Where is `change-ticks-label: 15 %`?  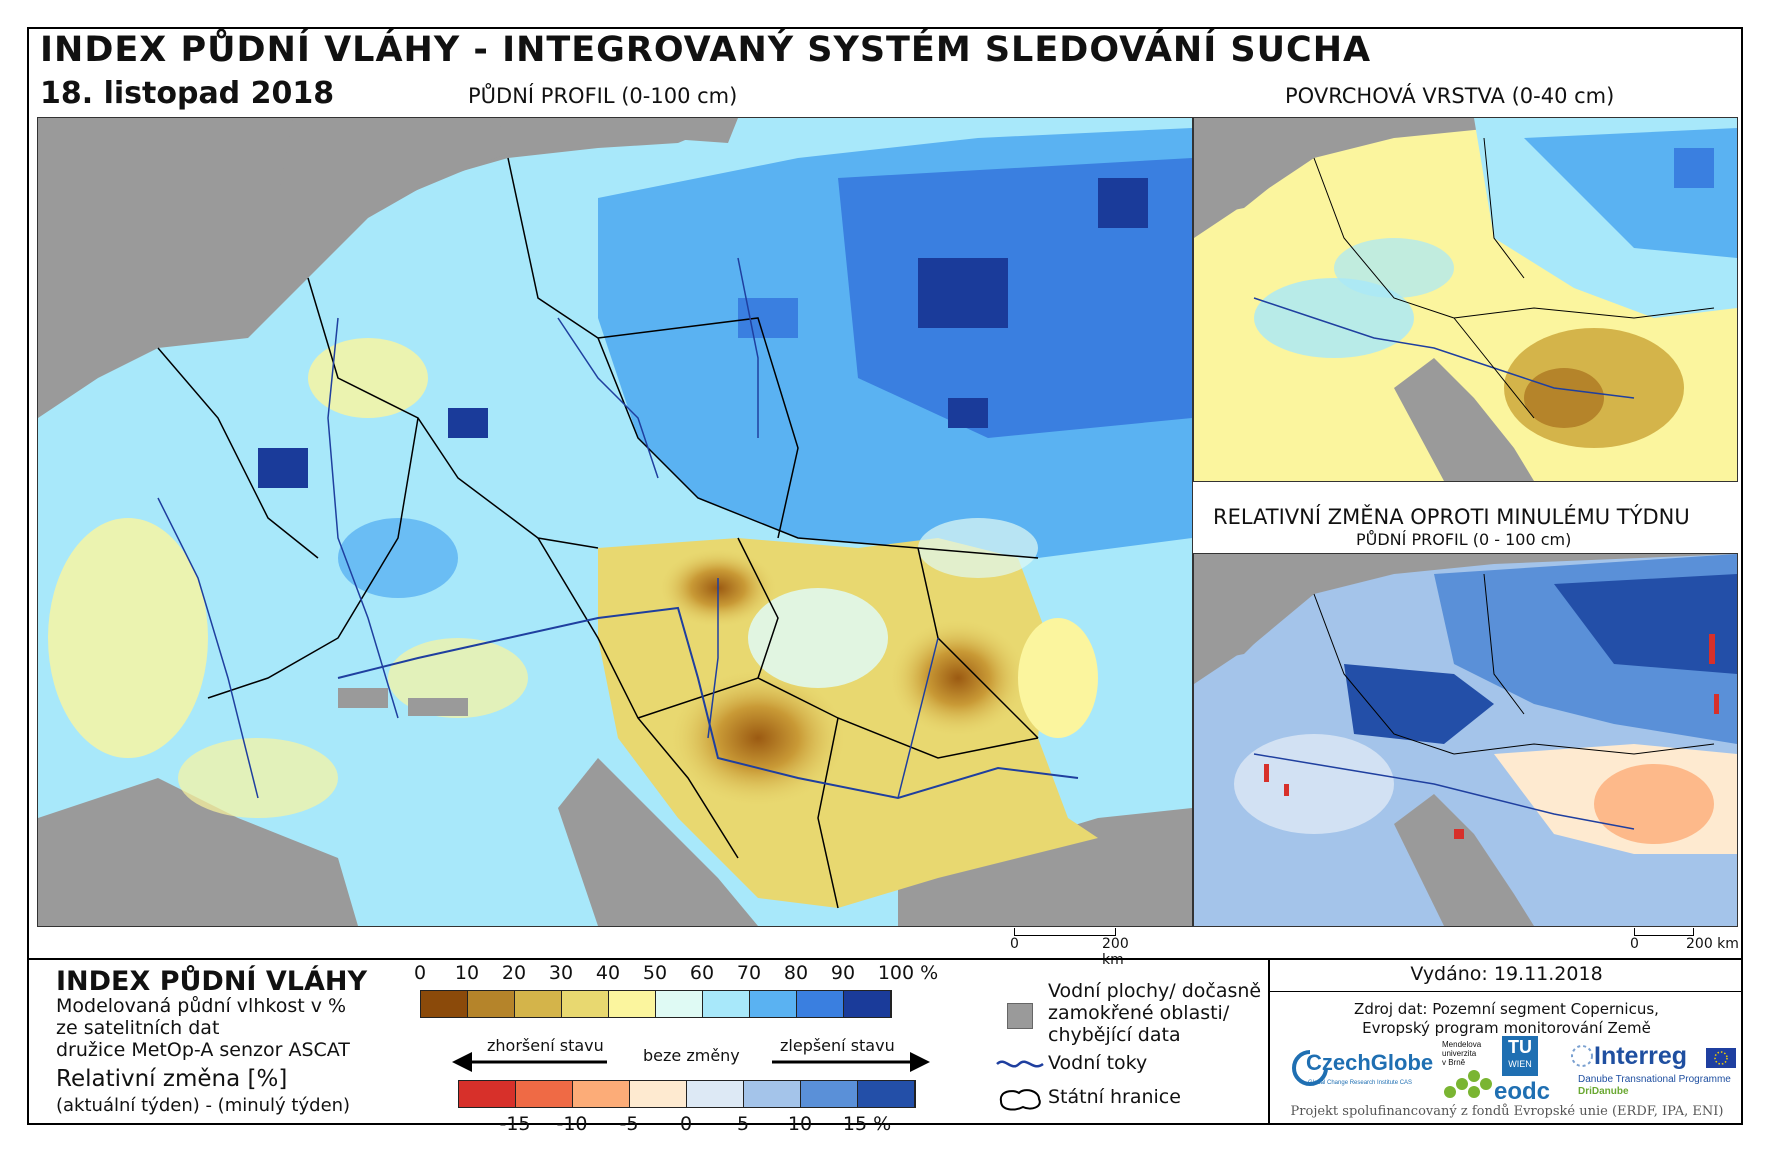 change-ticks-label: 15 % is located at coordinates (867, 1124).